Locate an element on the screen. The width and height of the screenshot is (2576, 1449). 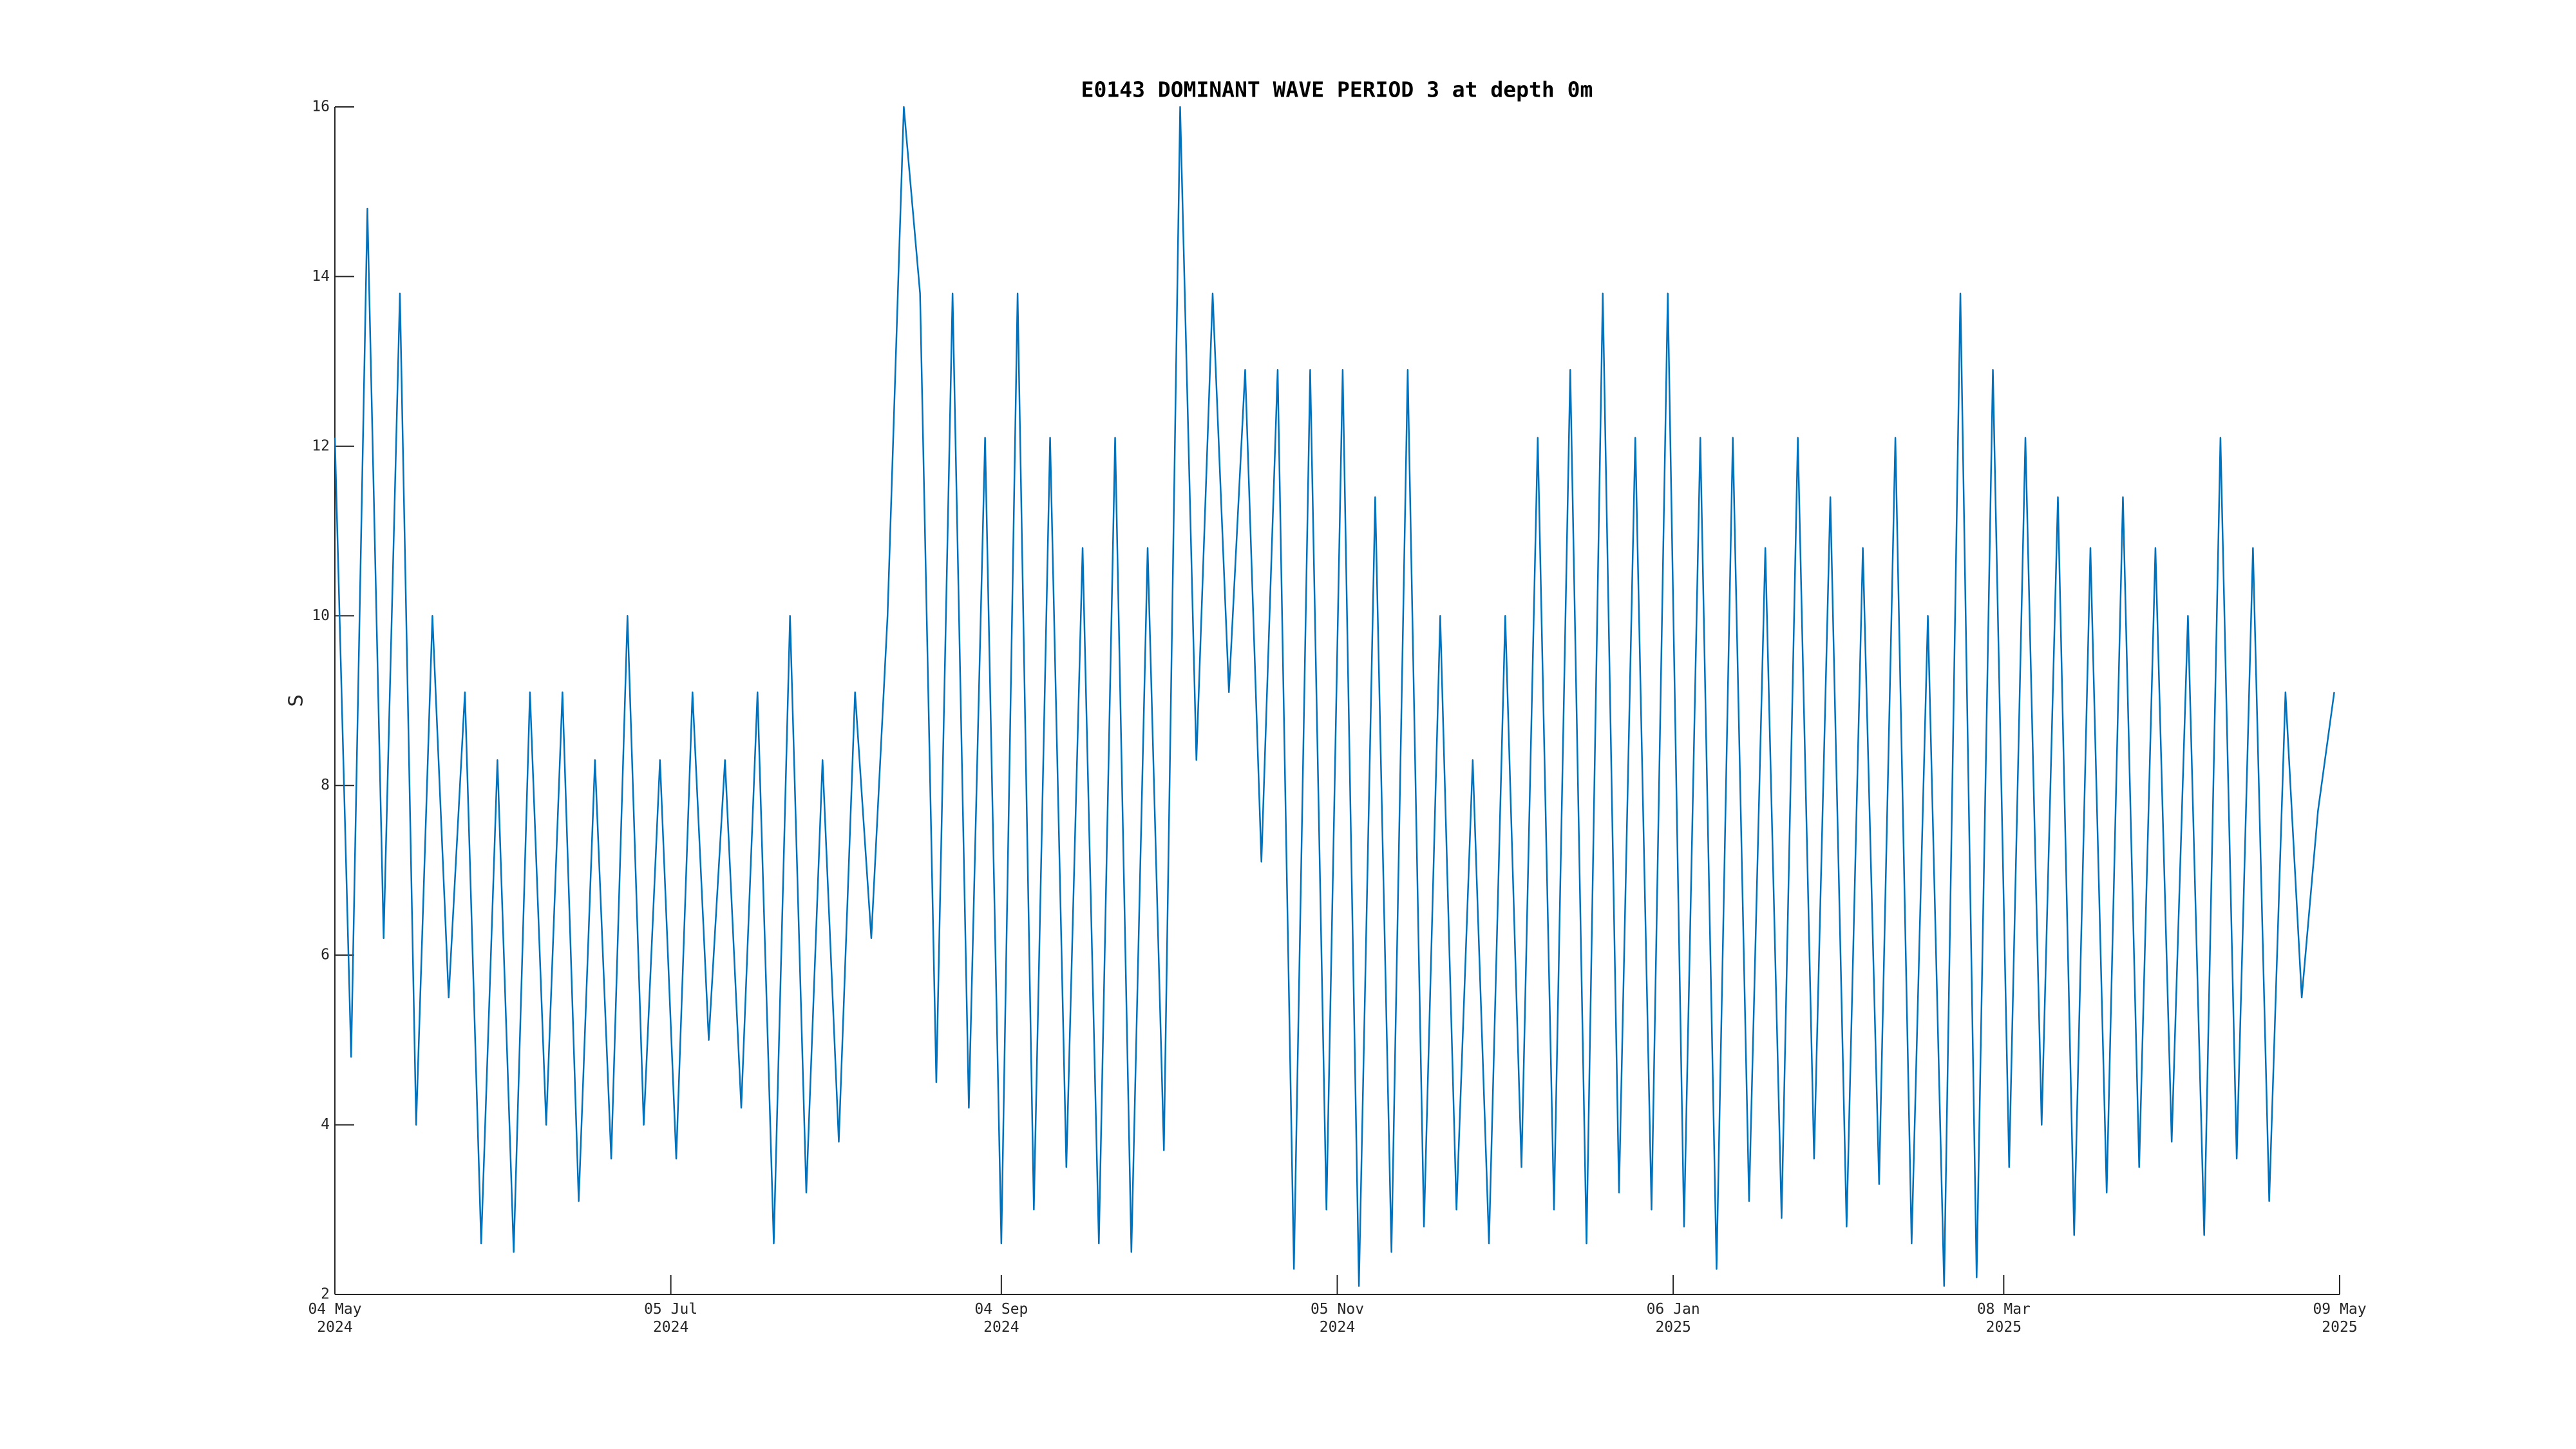
y-tick-label: 10 is located at coordinates (321, 615).